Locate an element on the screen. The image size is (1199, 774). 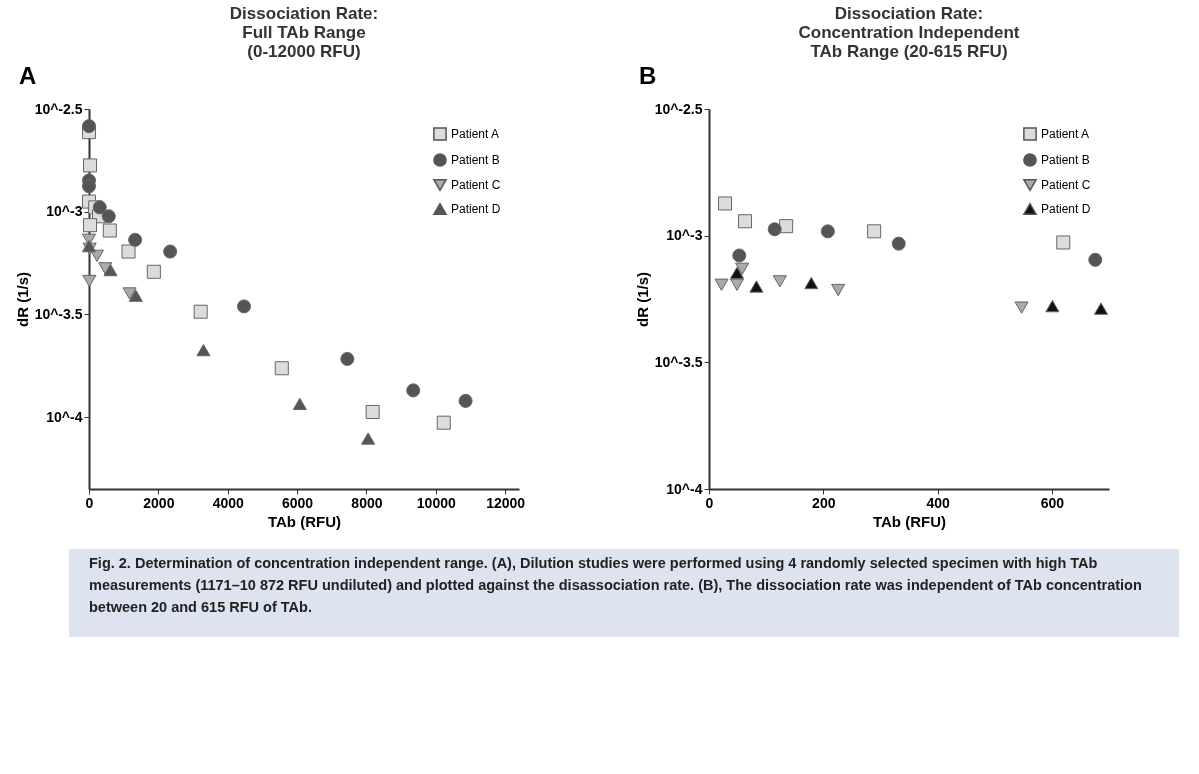
caption: Fig. 2. Determination of concentration independent range. (A), Dilution studies were performed using 4 randomly selected specimen with high TAb measurements (1171–10 872 RFU undiluted) and plotted against the disassociation rate. (B), The dissociation rate was independent of TAb concentration between 20 and 615 RFU of TAb. is located at coordinates (615, 585).